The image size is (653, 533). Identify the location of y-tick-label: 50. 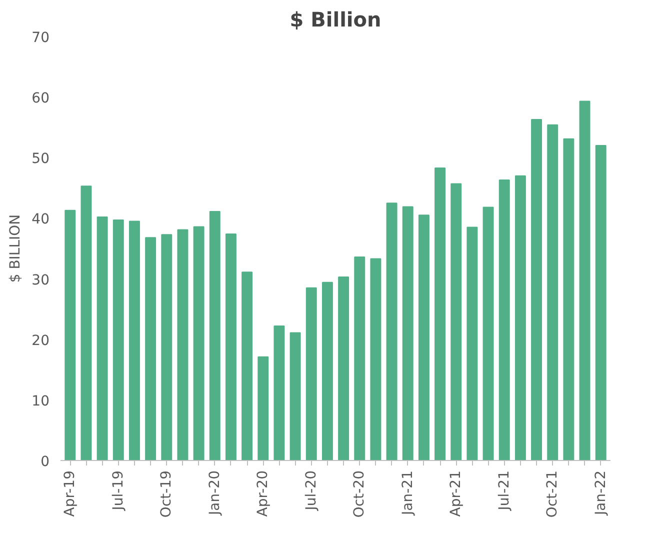
(41, 159).